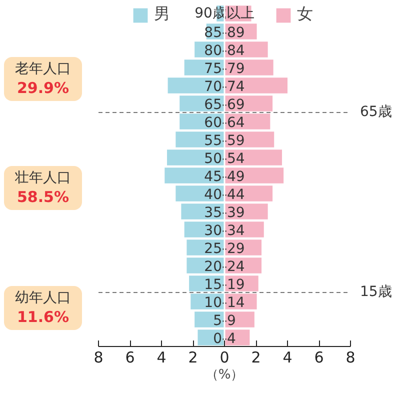 This screenshot has height=398, width=400. I want to click on x-axis-title: （%）, so click(224, 375).